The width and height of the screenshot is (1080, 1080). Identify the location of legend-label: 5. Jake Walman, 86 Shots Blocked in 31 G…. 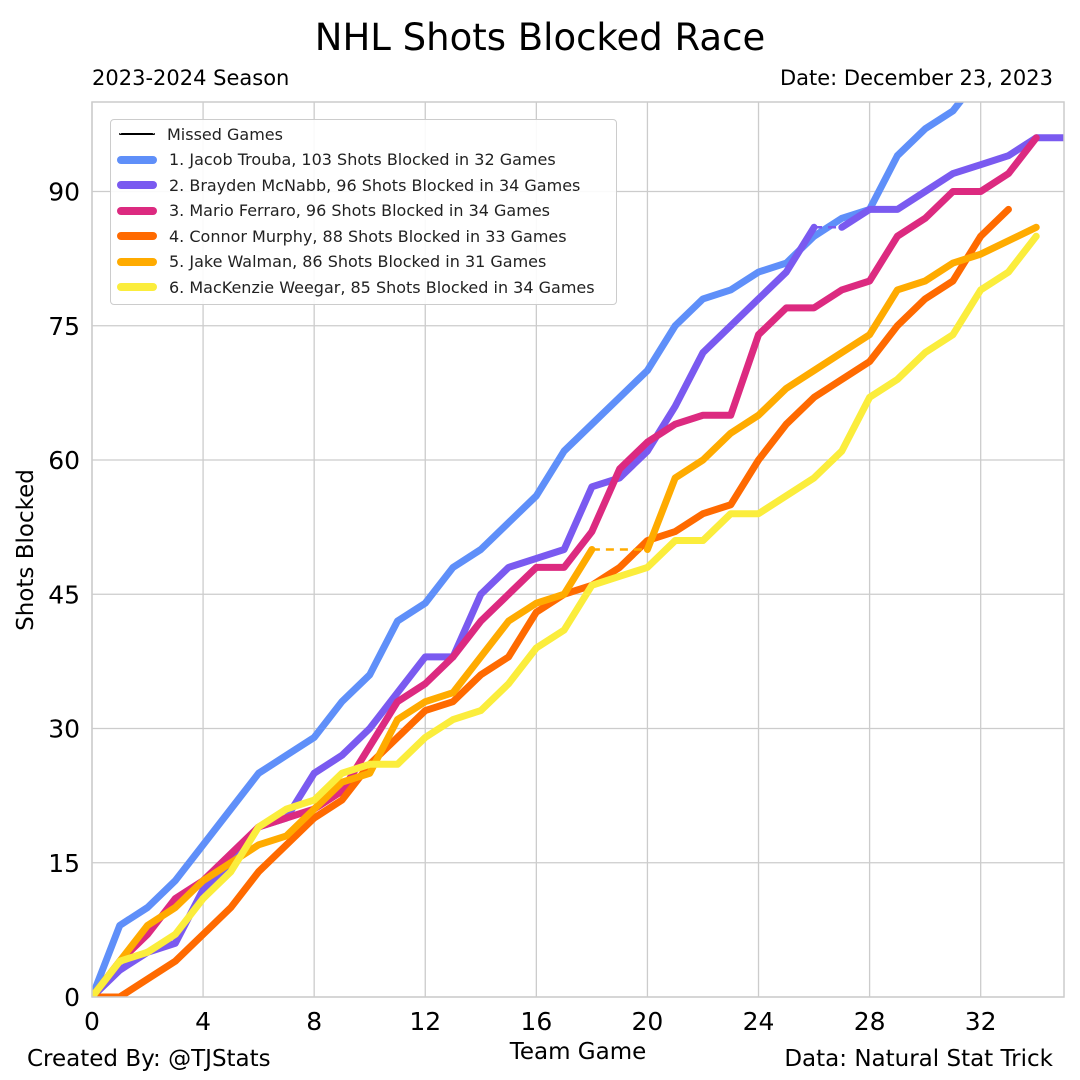
(358, 261).